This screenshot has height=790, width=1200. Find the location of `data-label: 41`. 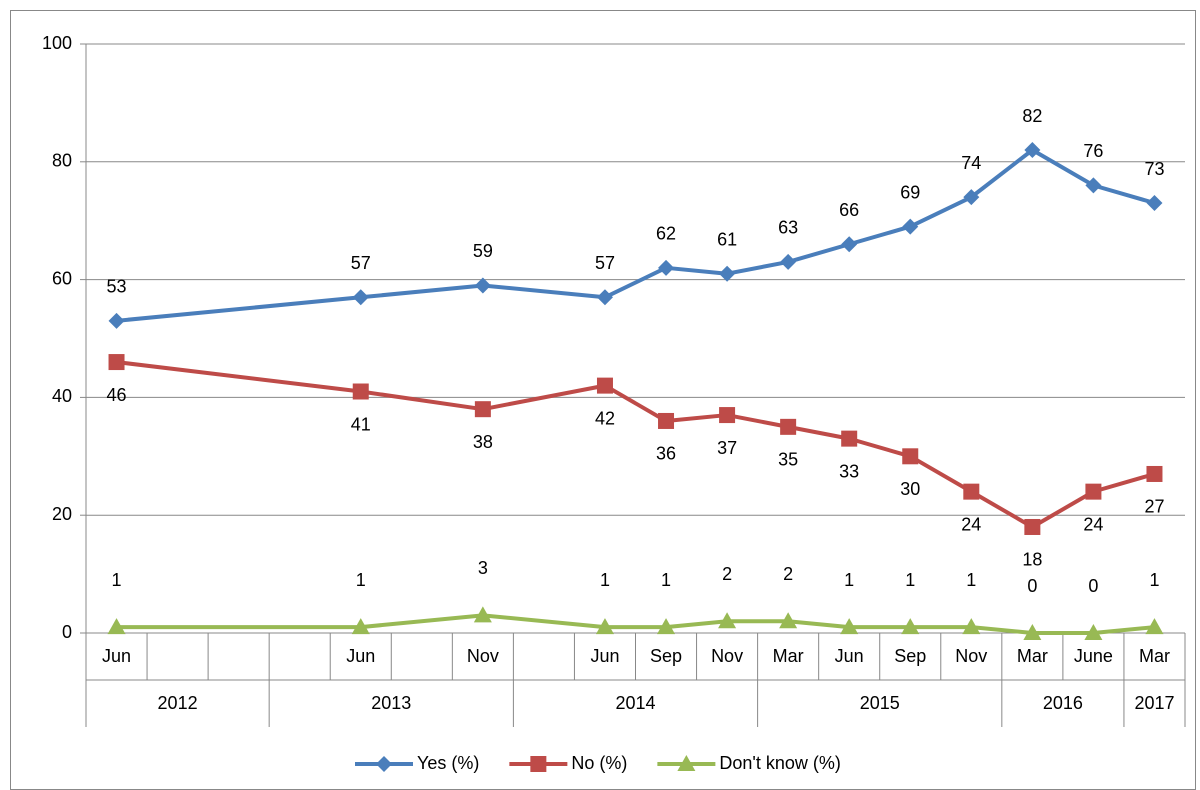

data-label: 41 is located at coordinates (361, 424).